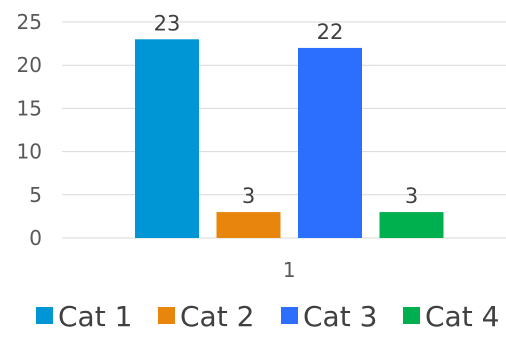 The width and height of the screenshot is (506, 339). I want to click on y-tick-label: 5, so click(35, 195).